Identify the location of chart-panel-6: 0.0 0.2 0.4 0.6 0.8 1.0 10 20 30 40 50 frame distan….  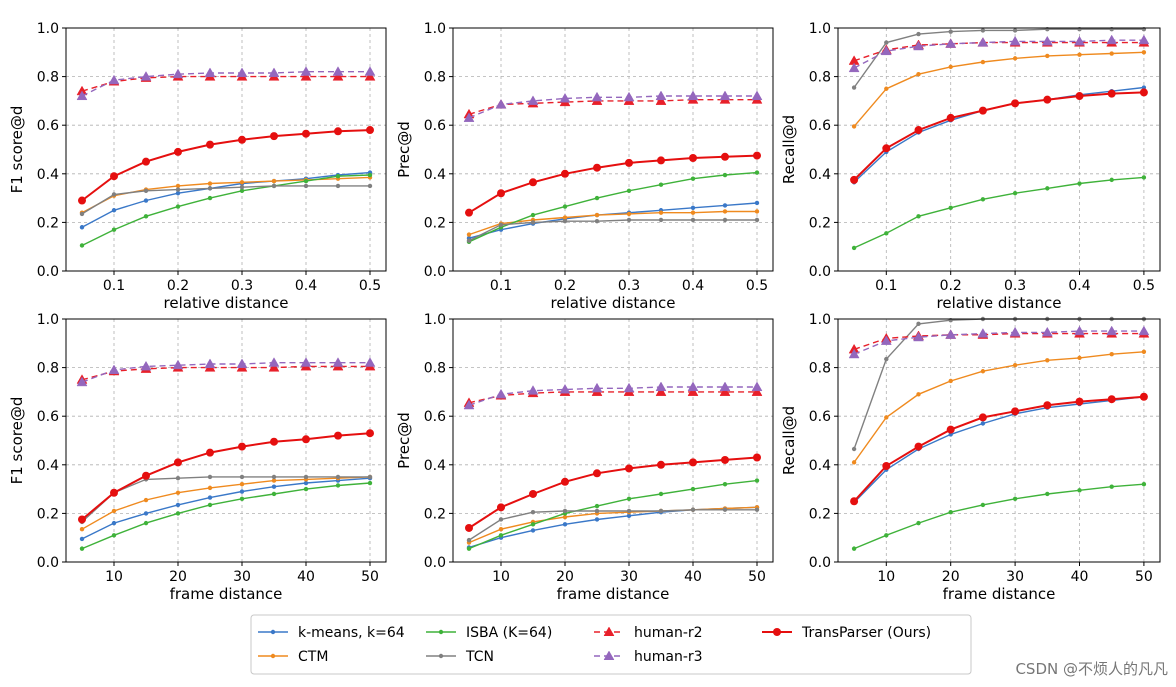
(970, 457).